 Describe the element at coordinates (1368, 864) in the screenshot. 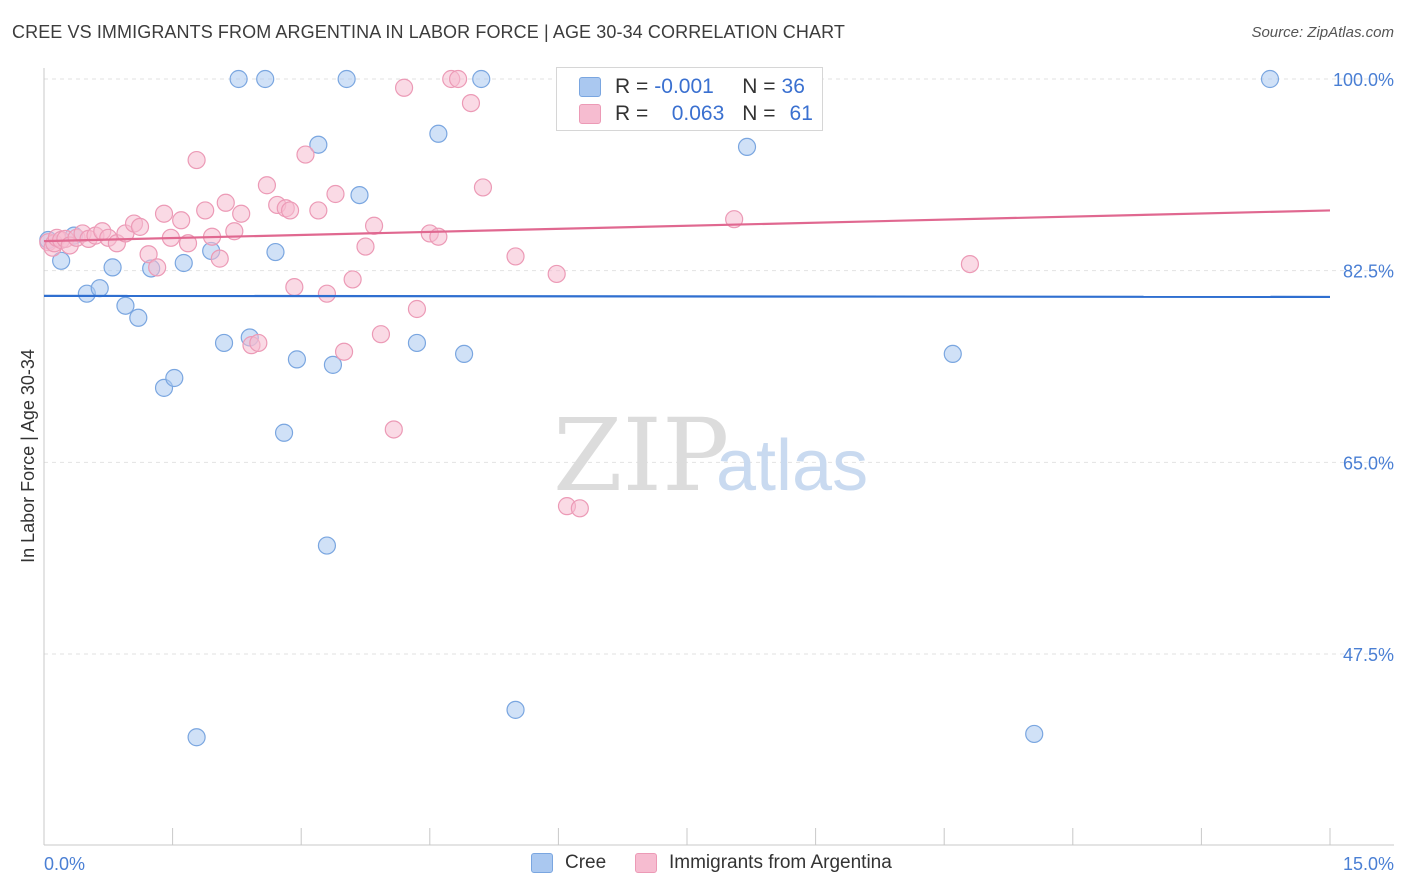

I see `x-tick-label-max: 15.0%` at that location.